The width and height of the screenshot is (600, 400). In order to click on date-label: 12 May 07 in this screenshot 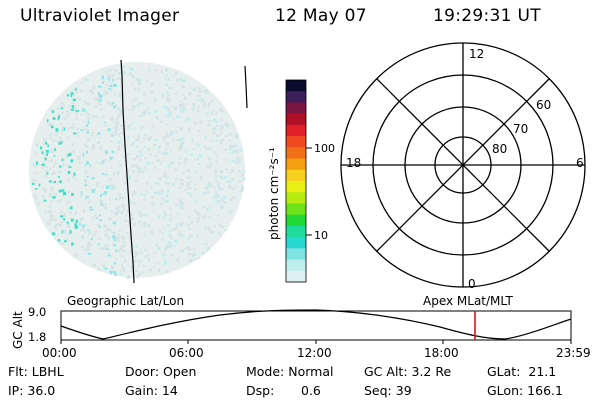, I will do `click(321, 16)`.